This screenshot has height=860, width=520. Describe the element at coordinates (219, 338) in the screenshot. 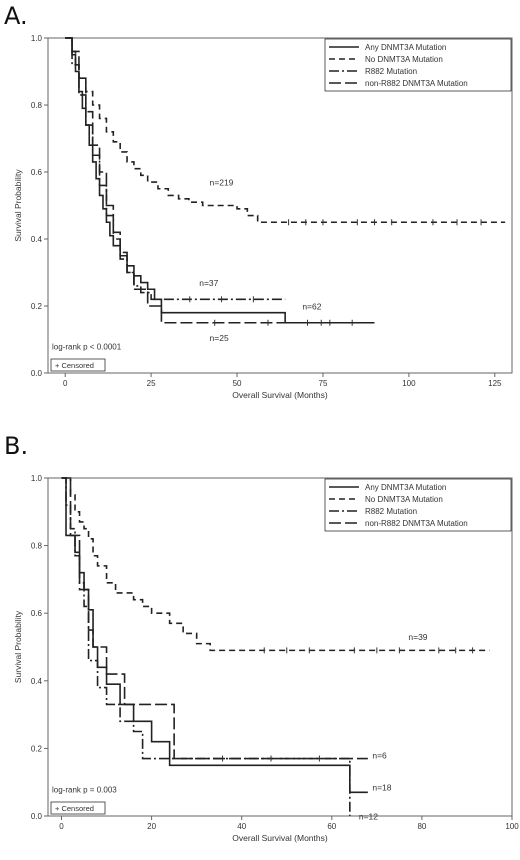

I see `chart-a-n-annotation: n=25` at that location.